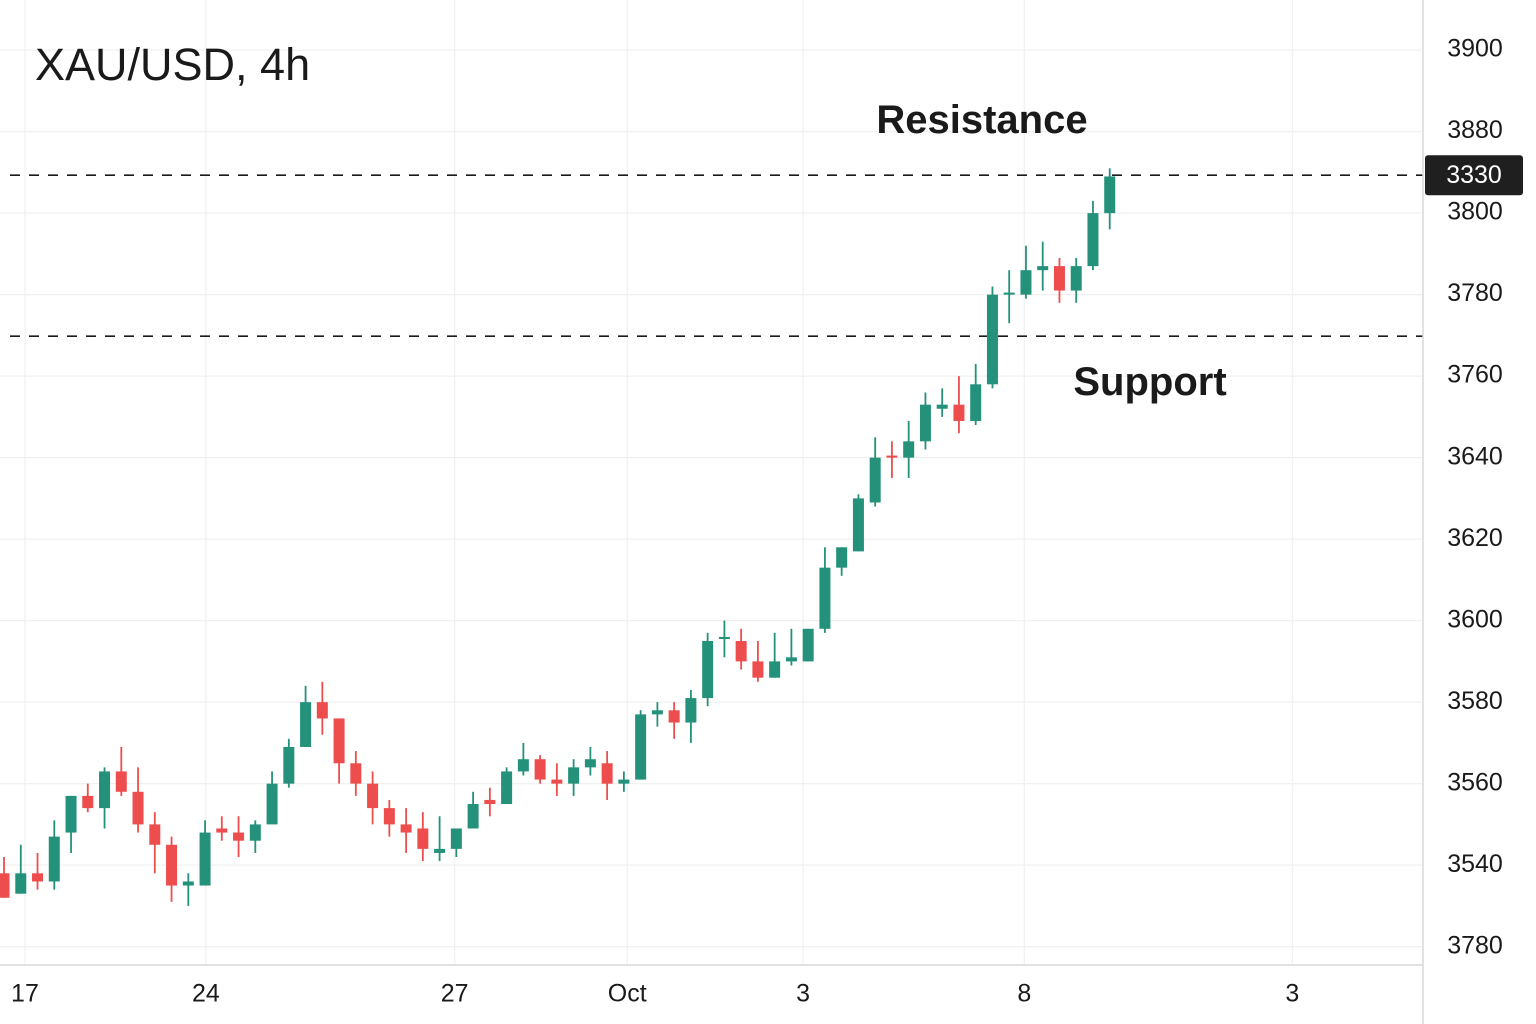  What do you see at coordinates (1475, 49) in the screenshot?
I see `y-tick-label: 3900` at bounding box center [1475, 49].